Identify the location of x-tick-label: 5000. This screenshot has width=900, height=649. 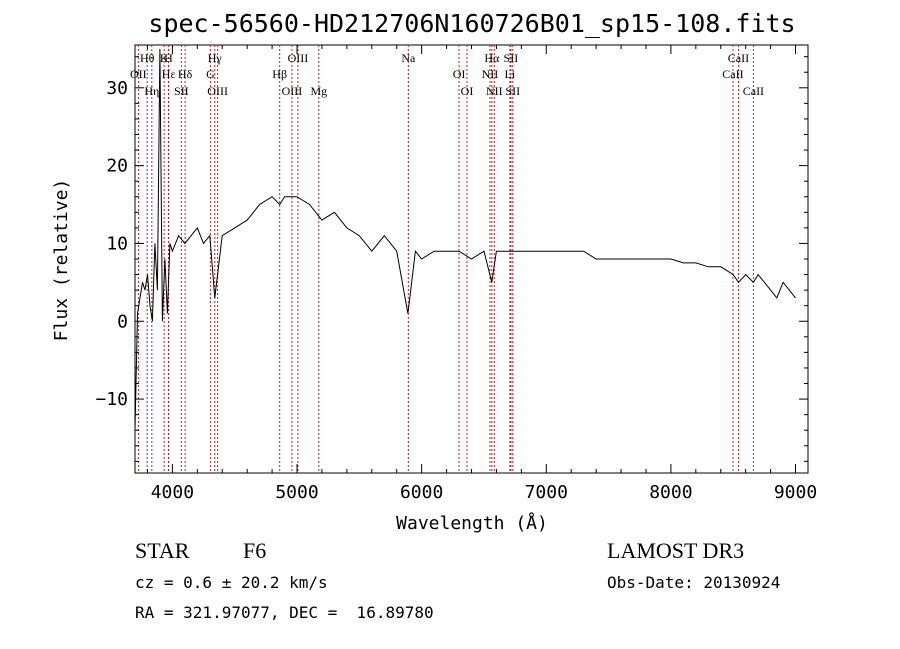
(296, 492).